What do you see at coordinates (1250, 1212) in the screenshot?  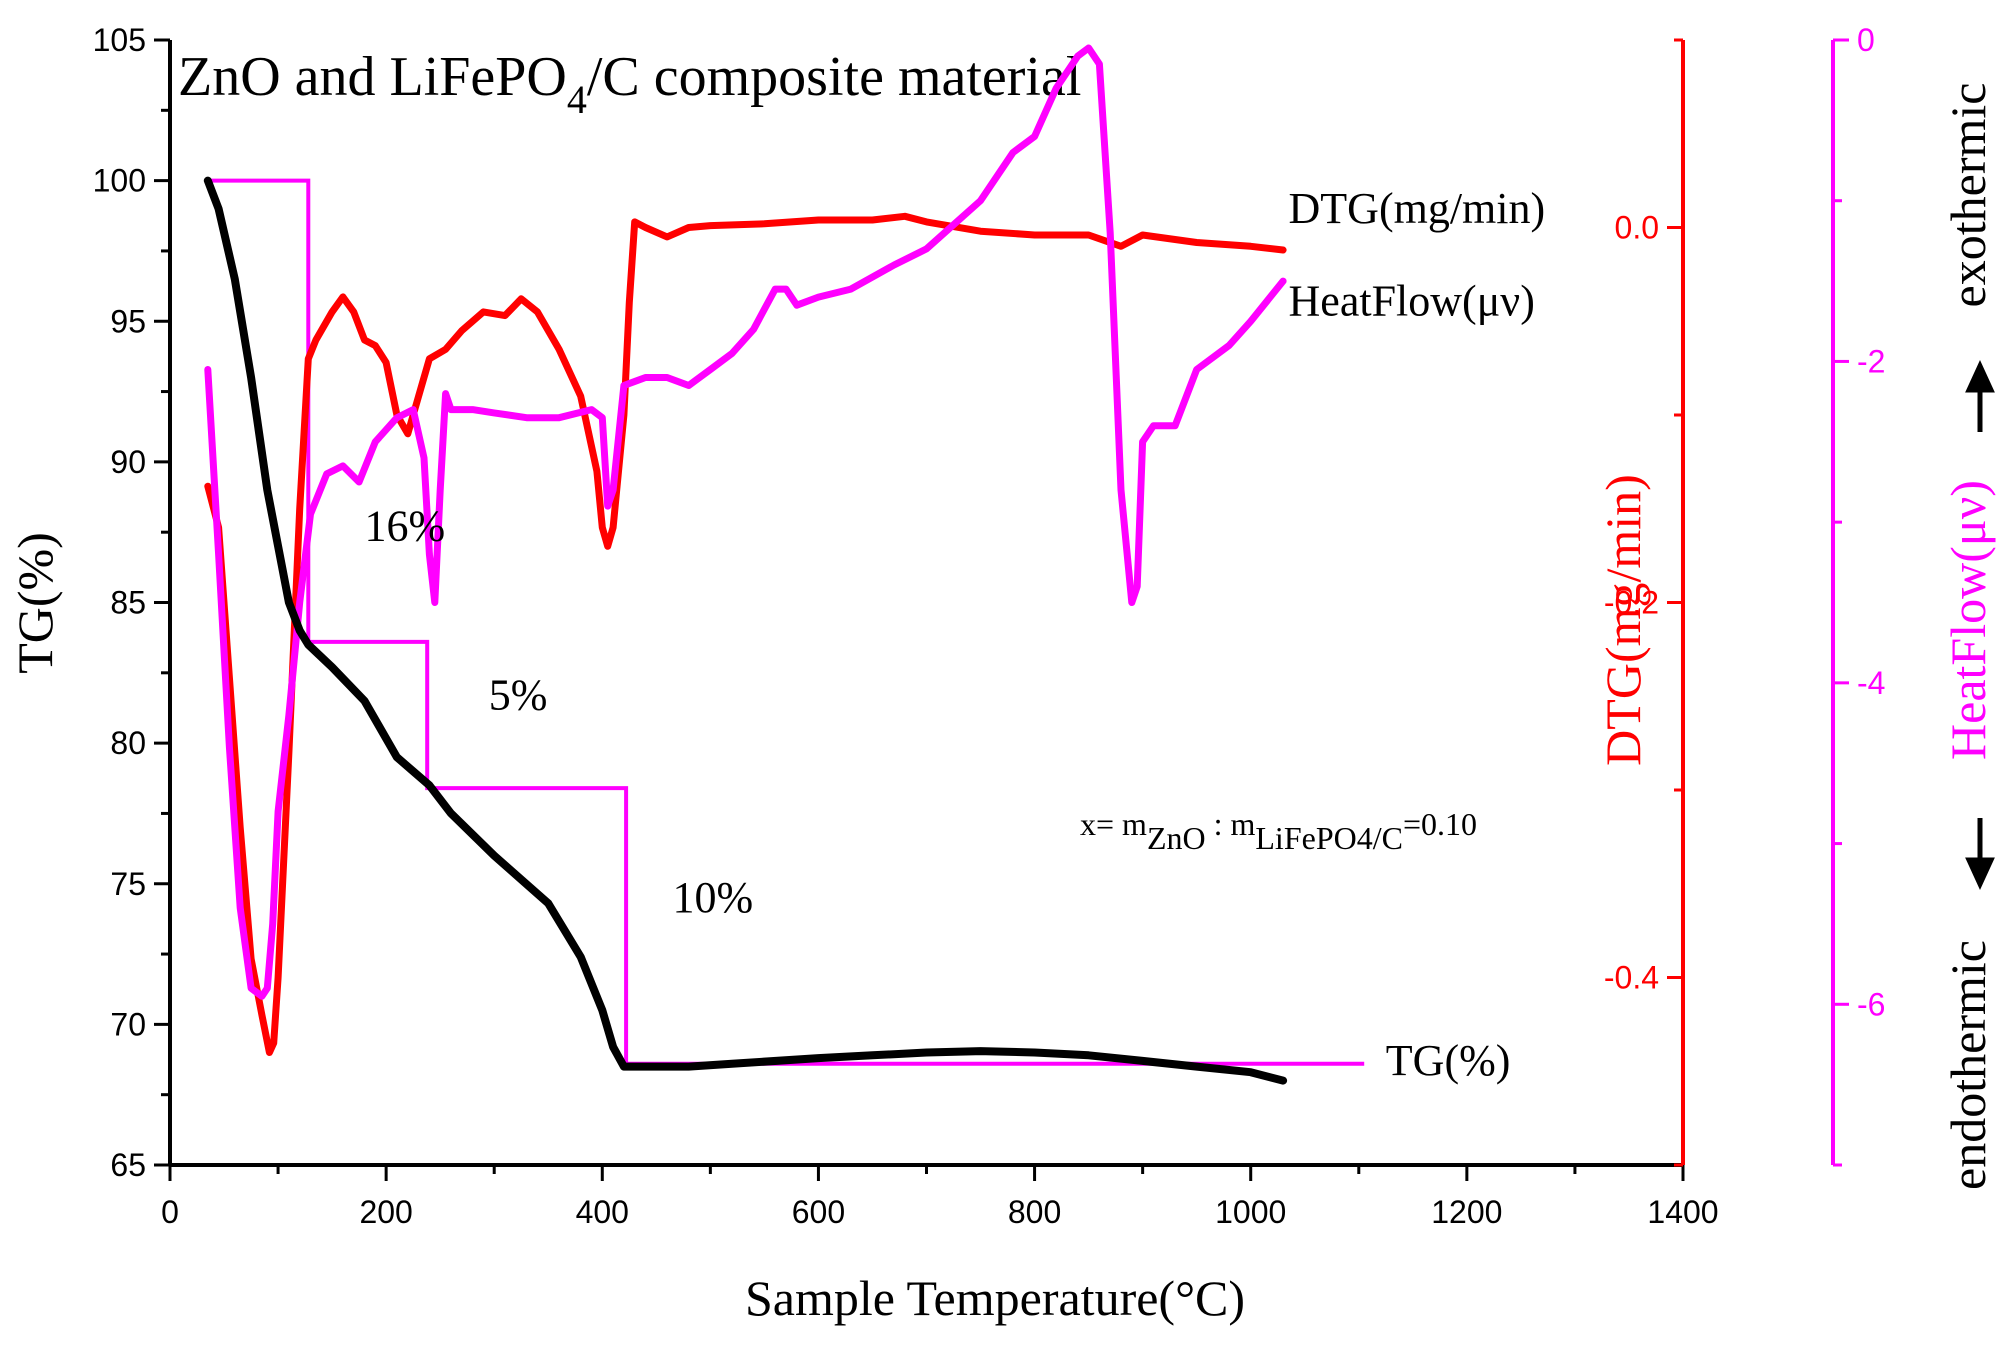 I see `x-tick-label: 1000` at bounding box center [1250, 1212].